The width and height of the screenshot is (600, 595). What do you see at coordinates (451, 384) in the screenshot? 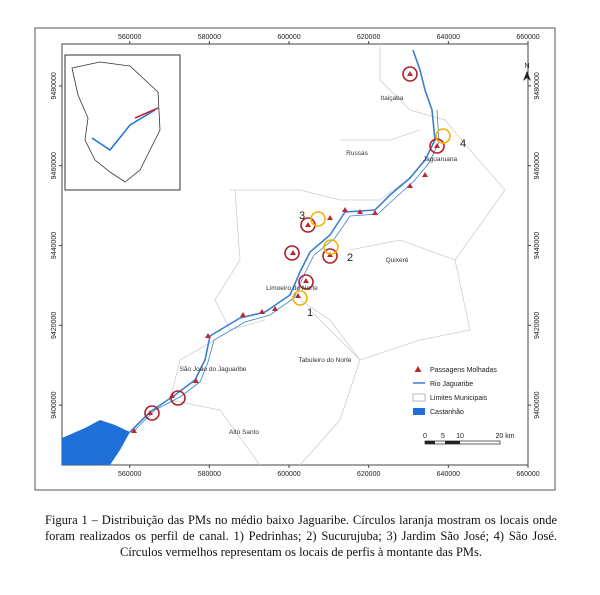
I see `legend-label: Rio Jaguaribe` at bounding box center [451, 384].